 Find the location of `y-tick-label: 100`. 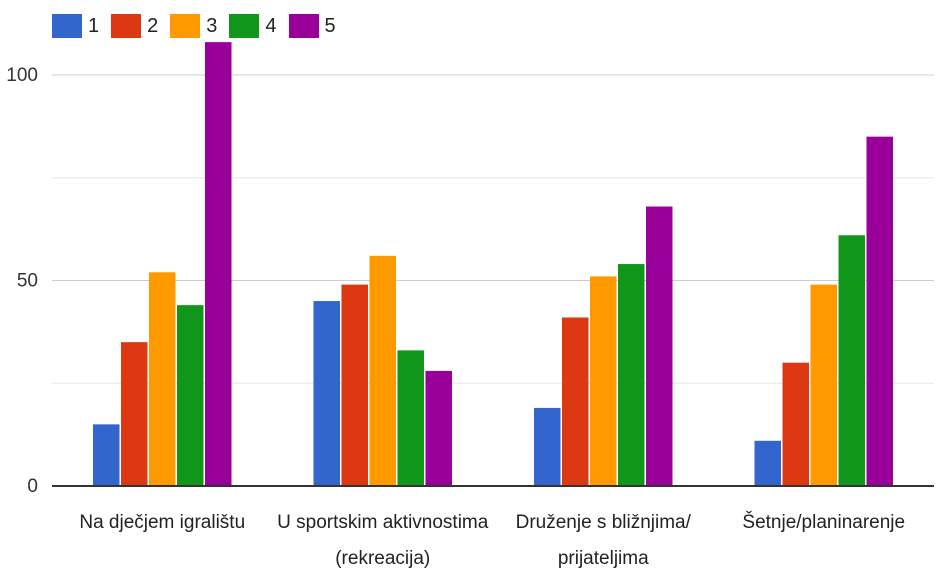

y-tick-label: 100 is located at coordinates (22, 75).